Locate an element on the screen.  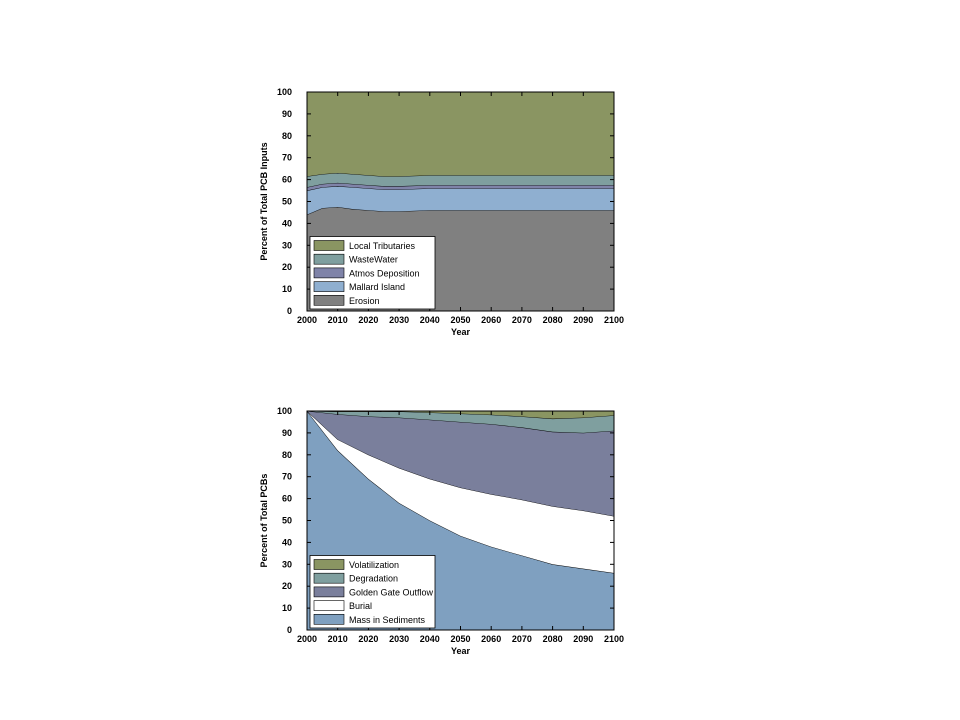
legend-entry: Local Tributaries is located at coordinates (382, 246).